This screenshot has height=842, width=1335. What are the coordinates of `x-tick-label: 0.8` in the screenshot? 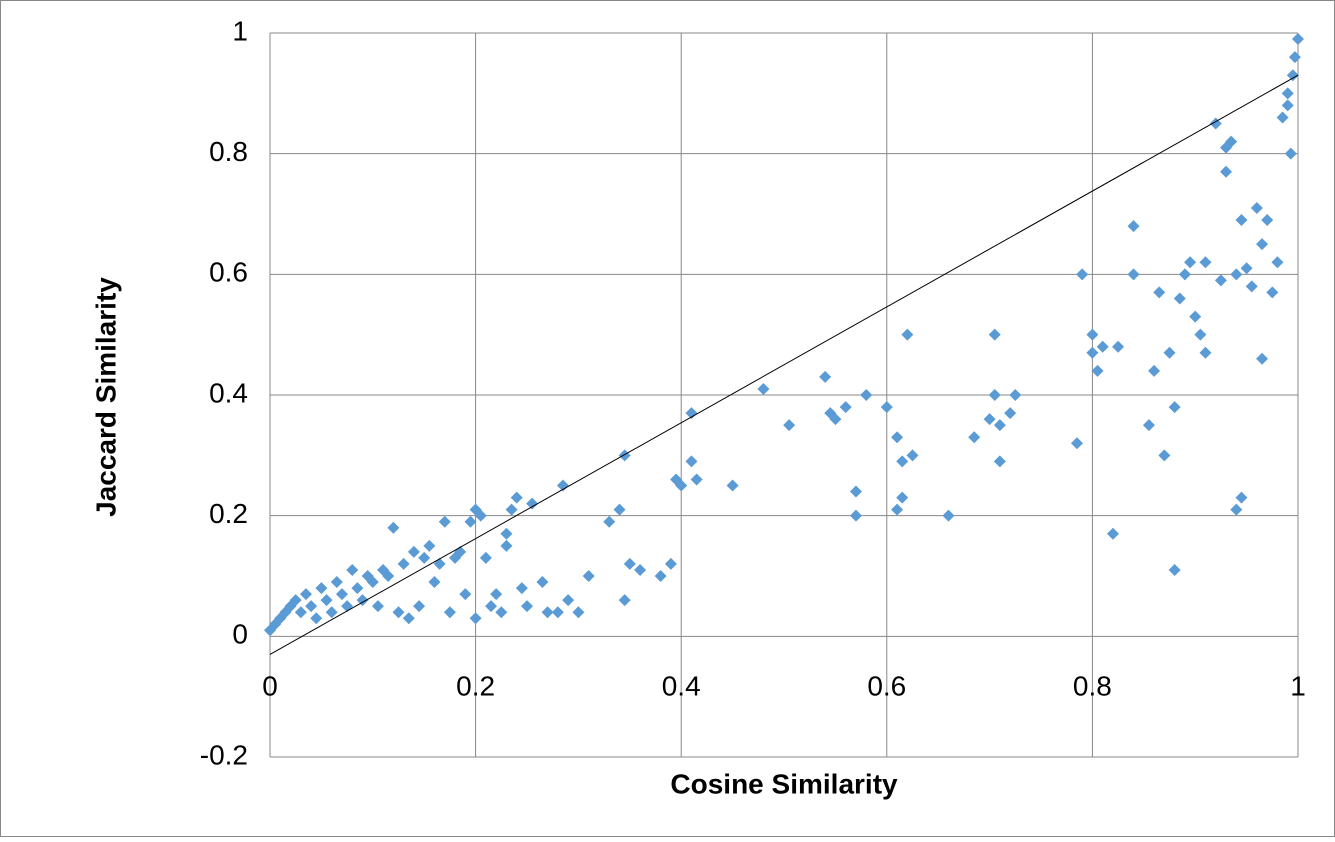 It's located at (1092, 686).